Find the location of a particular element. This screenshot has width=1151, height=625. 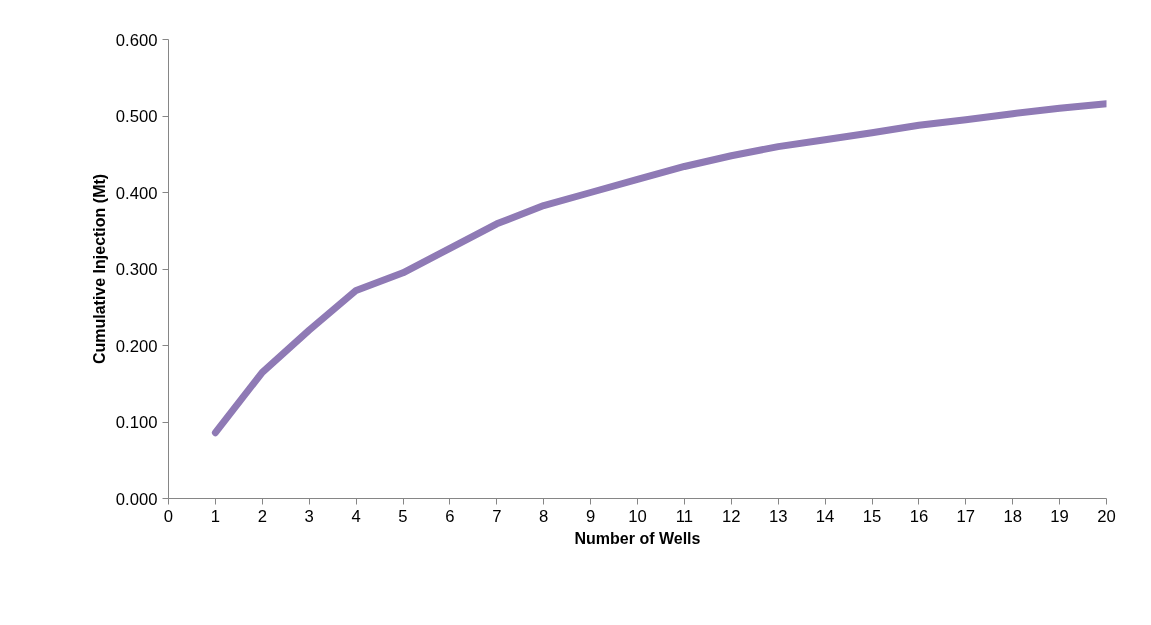

y-tick-label: 0.000 is located at coordinates (136, 499).